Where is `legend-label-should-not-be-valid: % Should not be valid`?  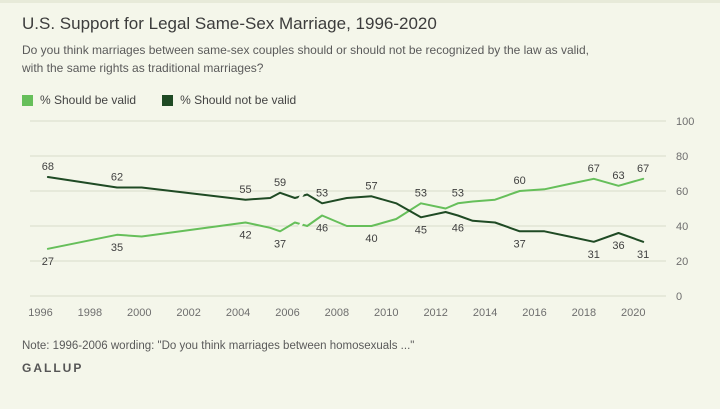 legend-label-should-not-be-valid: % Should not be valid is located at coordinates (238, 100).